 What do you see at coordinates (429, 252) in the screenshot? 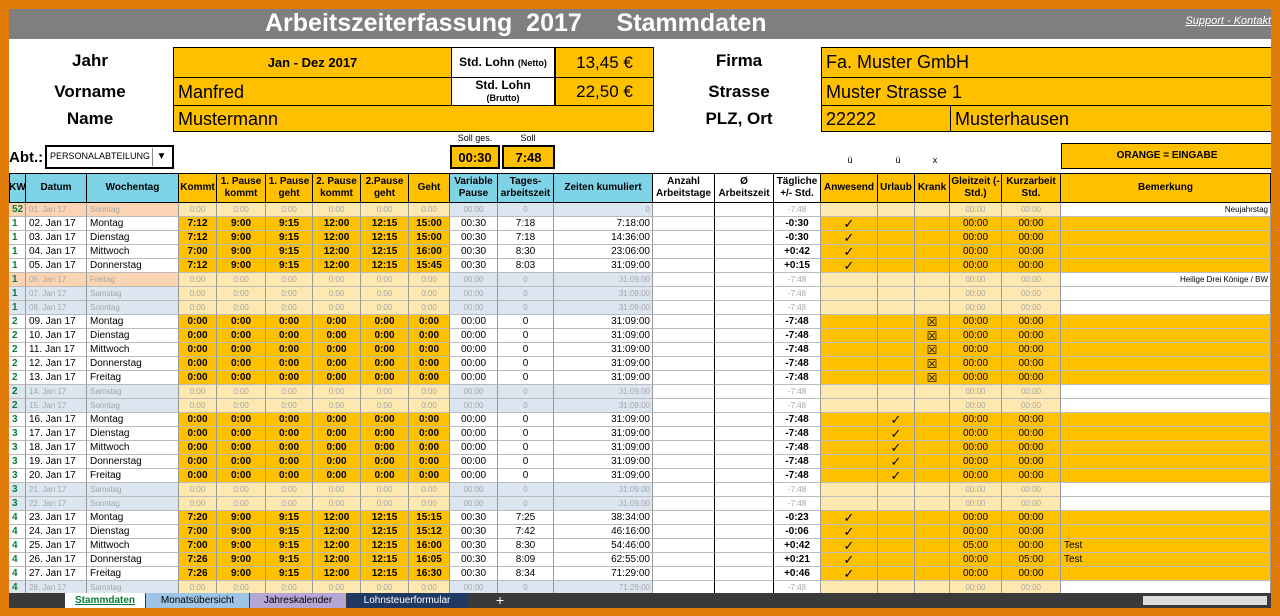
I see `cell-geht: 16:00` at bounding box center [429, 252].